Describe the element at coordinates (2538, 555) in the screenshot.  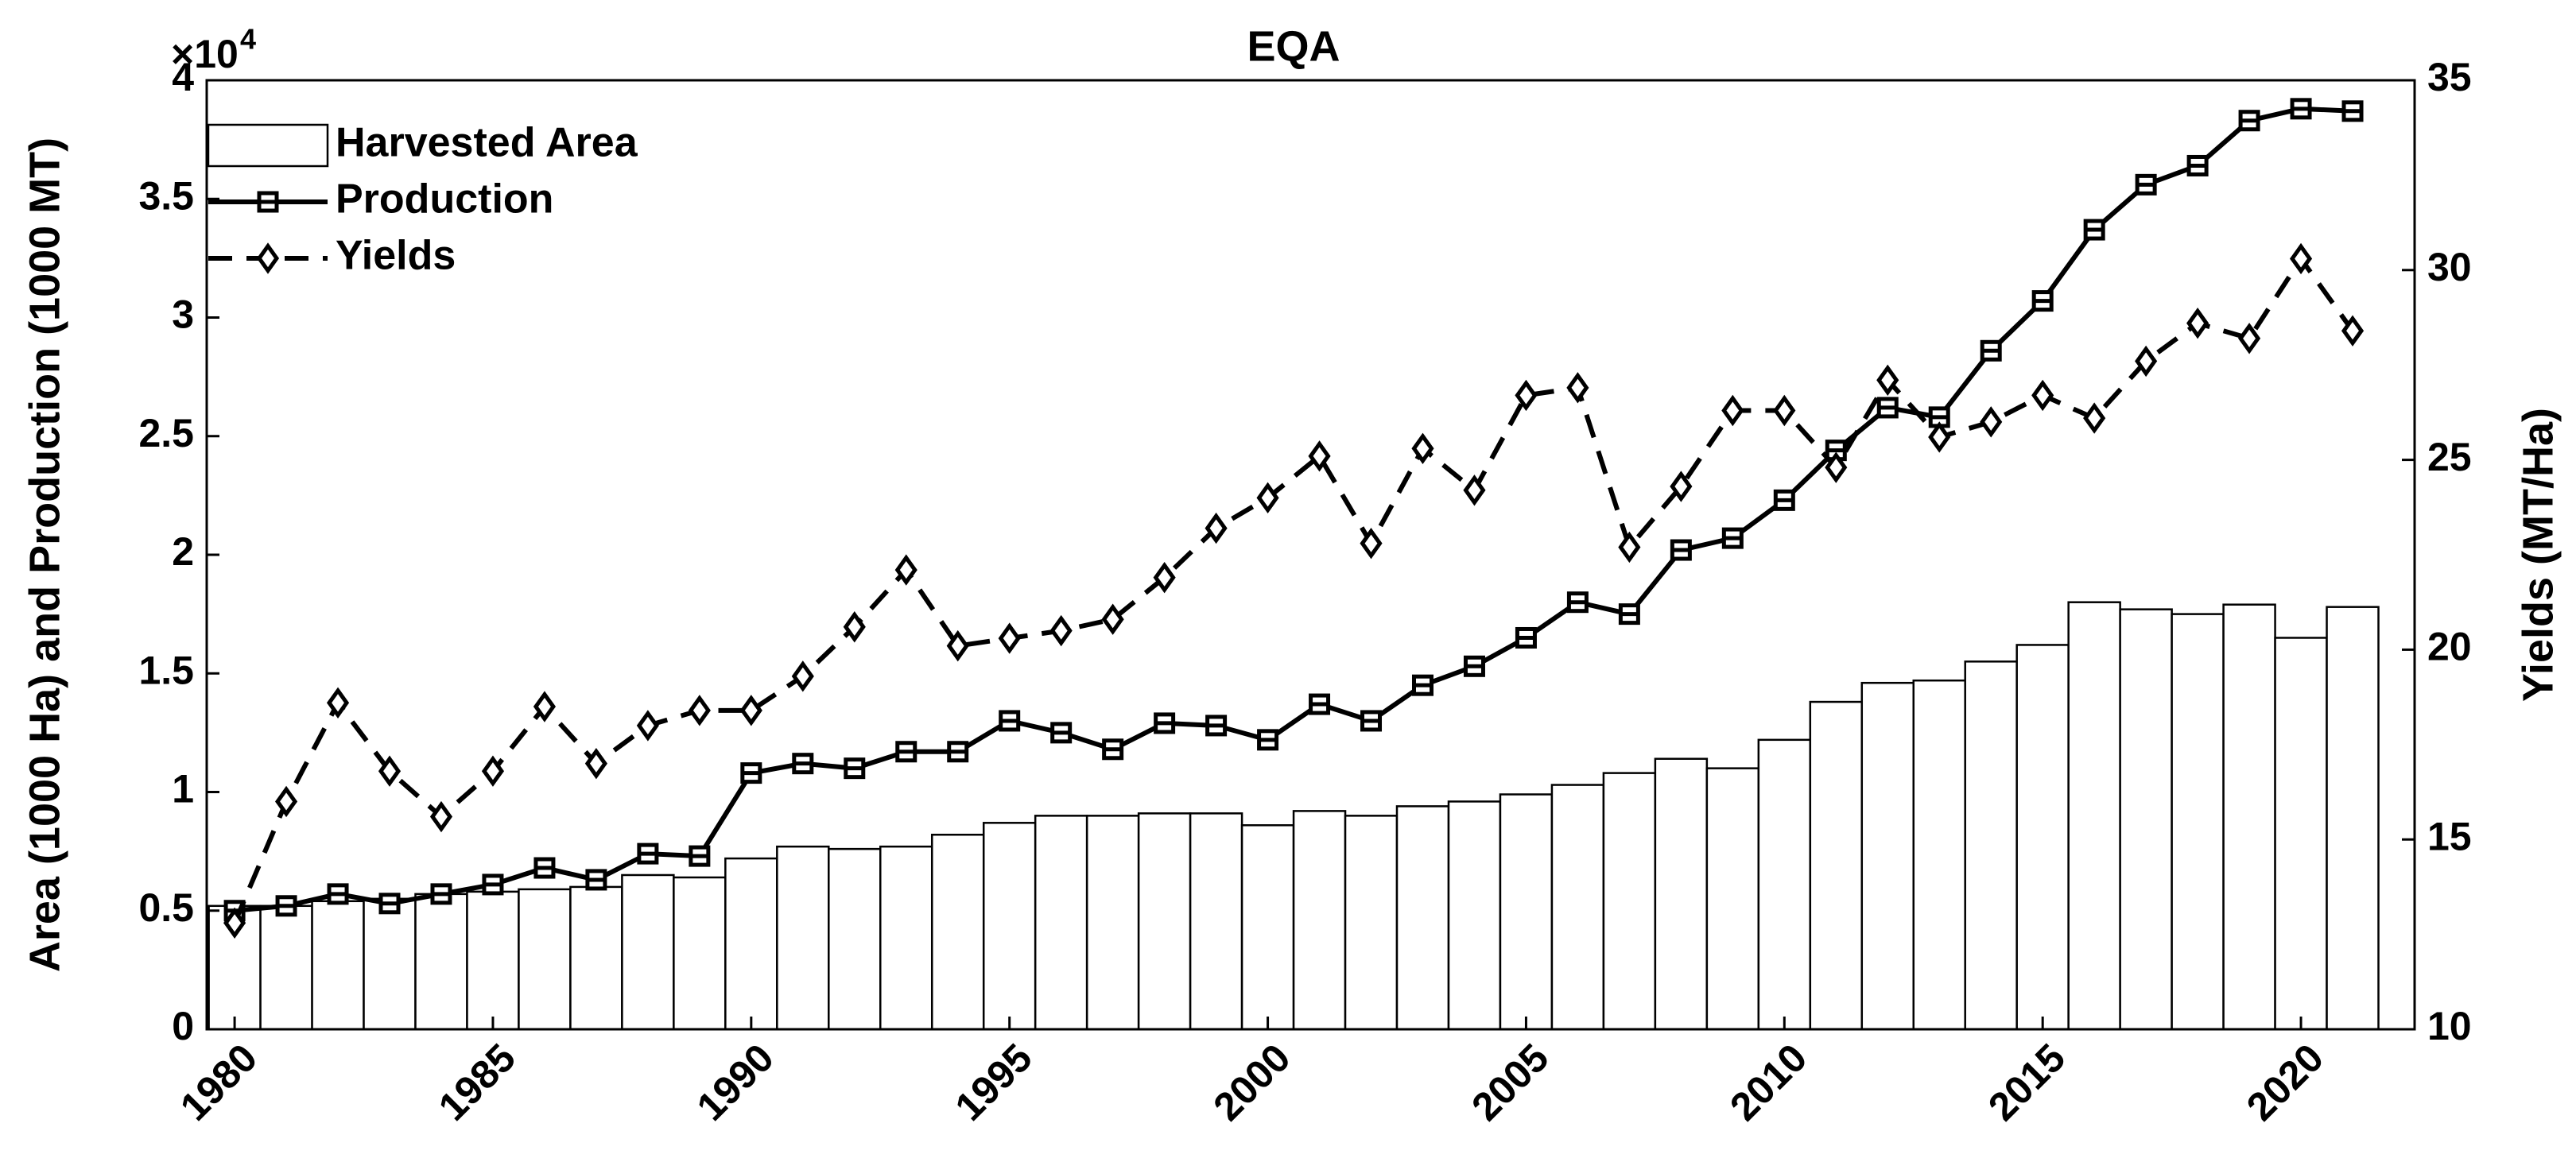
I see `y2-axis-label: Yields (MT/Ha)` at that location.